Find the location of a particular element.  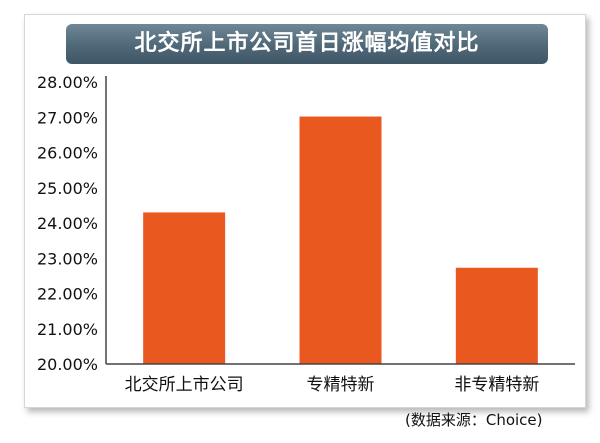

chart-title: 北交所上市公司首日涨幅均值对比 is located at coordinates (307, 44).